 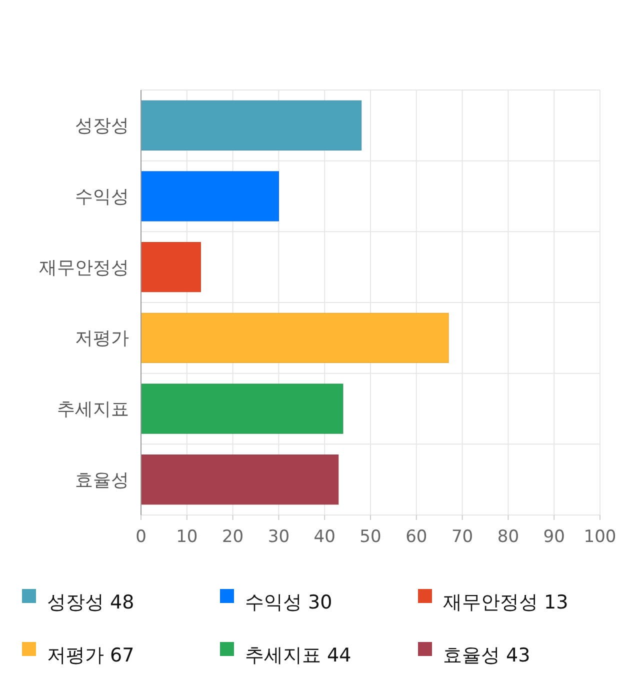 What do you see at coordinates (554, 537) in the screenshot?
I see `x-tick-label: 90` at bounding box center [554, 537].